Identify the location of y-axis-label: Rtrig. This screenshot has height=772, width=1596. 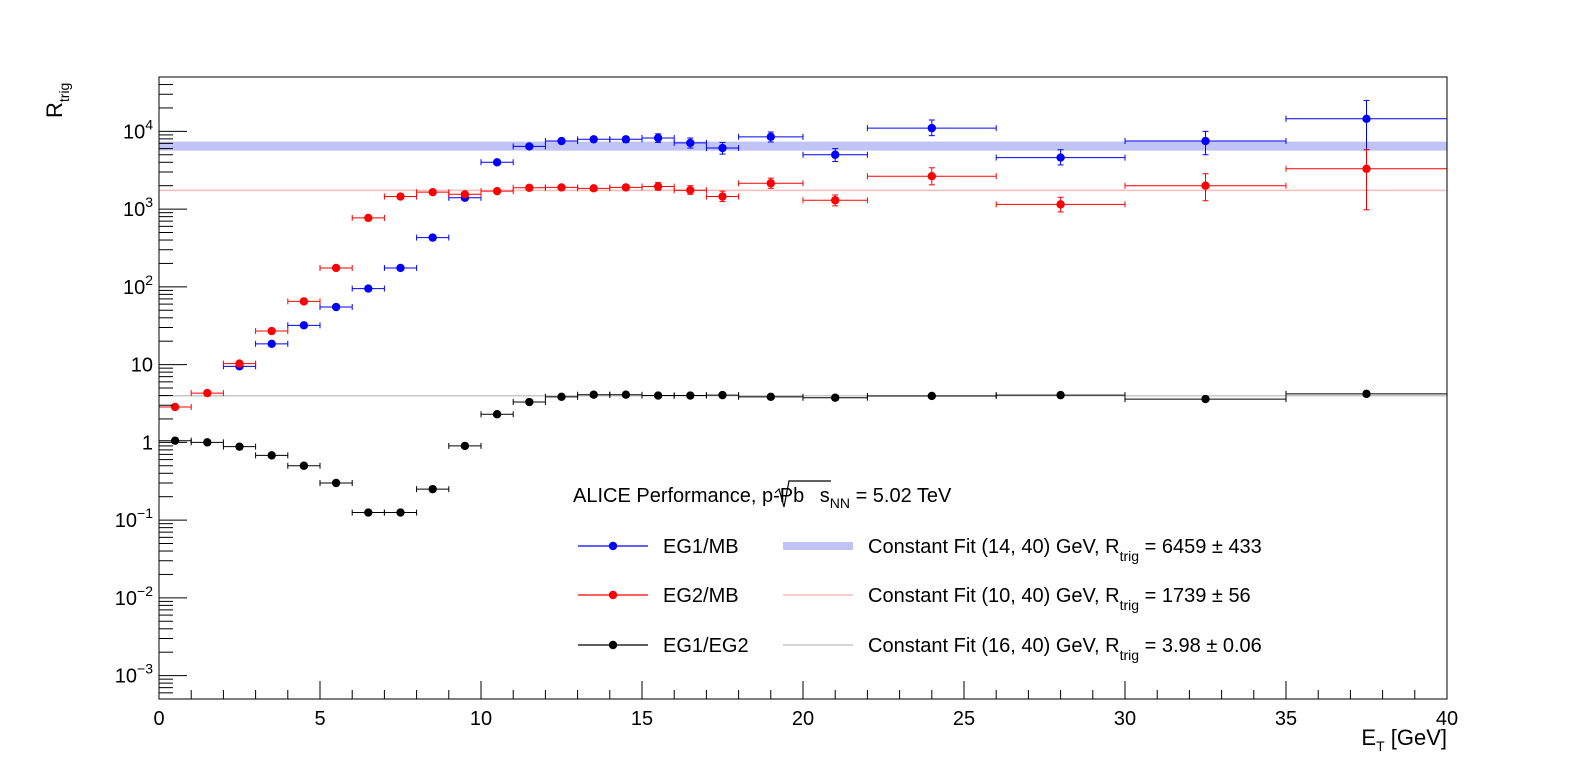
(57, 100).